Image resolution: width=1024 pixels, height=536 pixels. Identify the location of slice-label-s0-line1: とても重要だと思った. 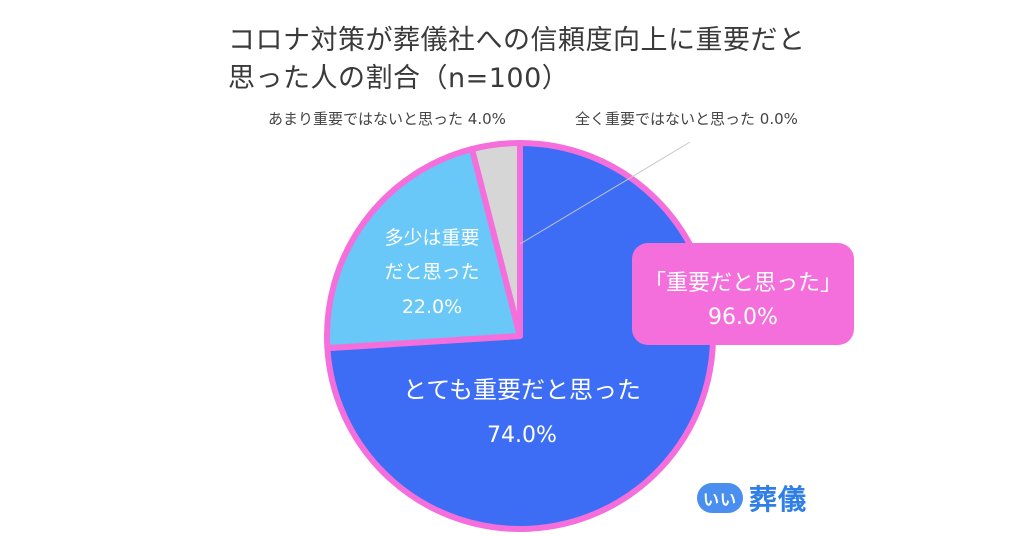
(522, 390).